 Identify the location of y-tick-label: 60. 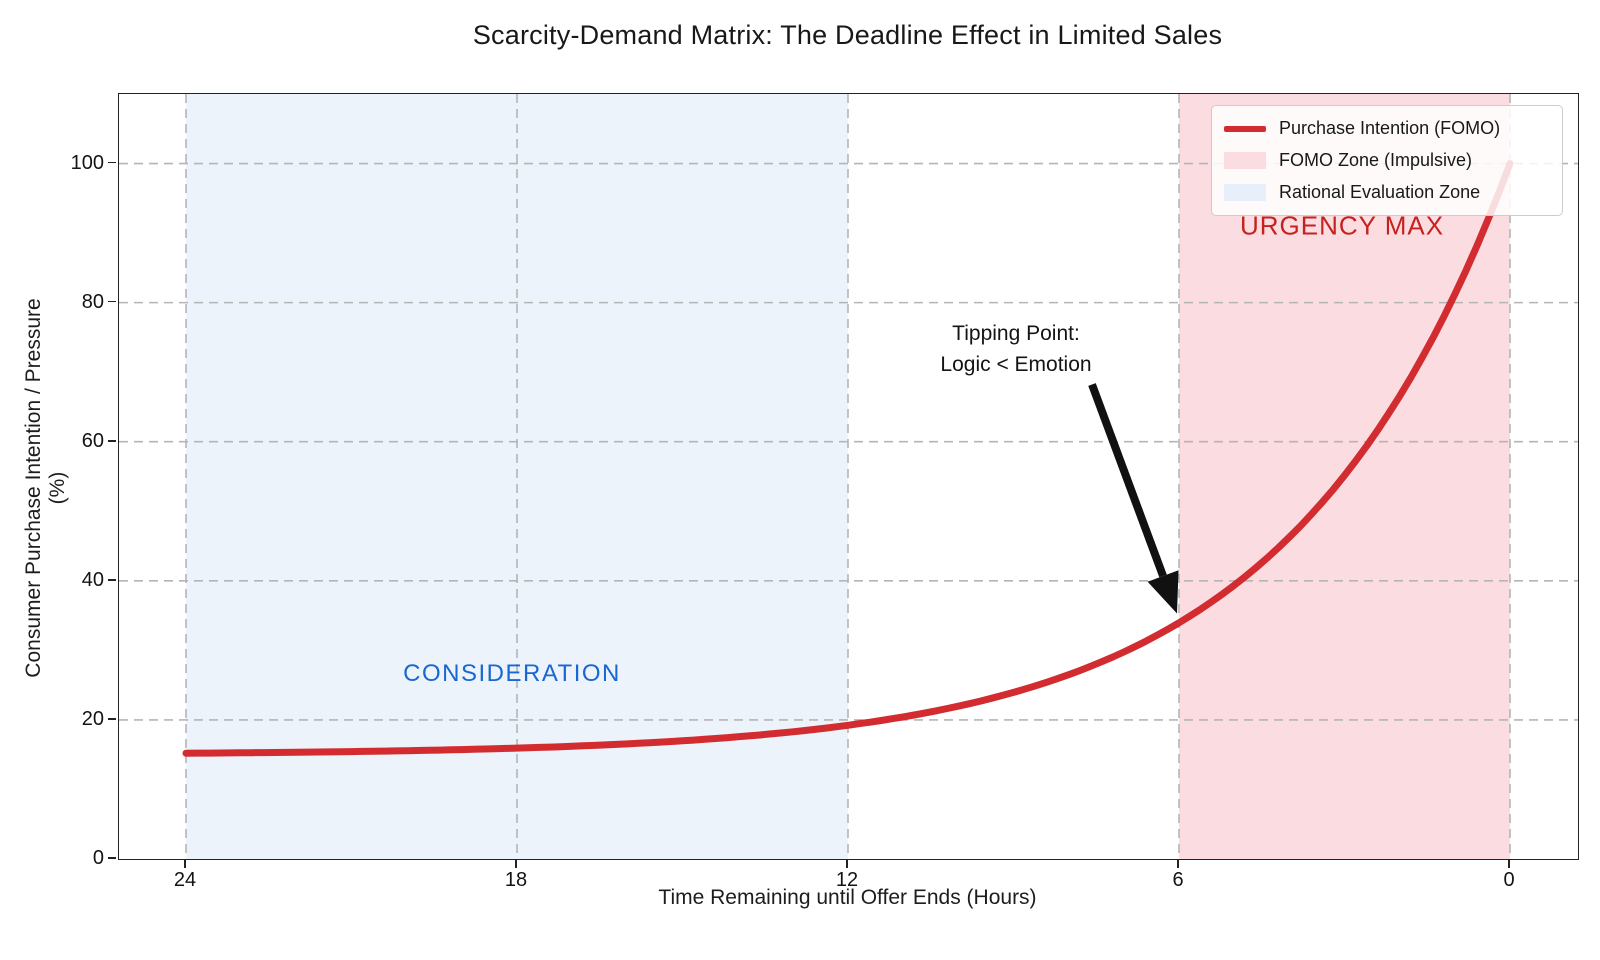
(92, 440).